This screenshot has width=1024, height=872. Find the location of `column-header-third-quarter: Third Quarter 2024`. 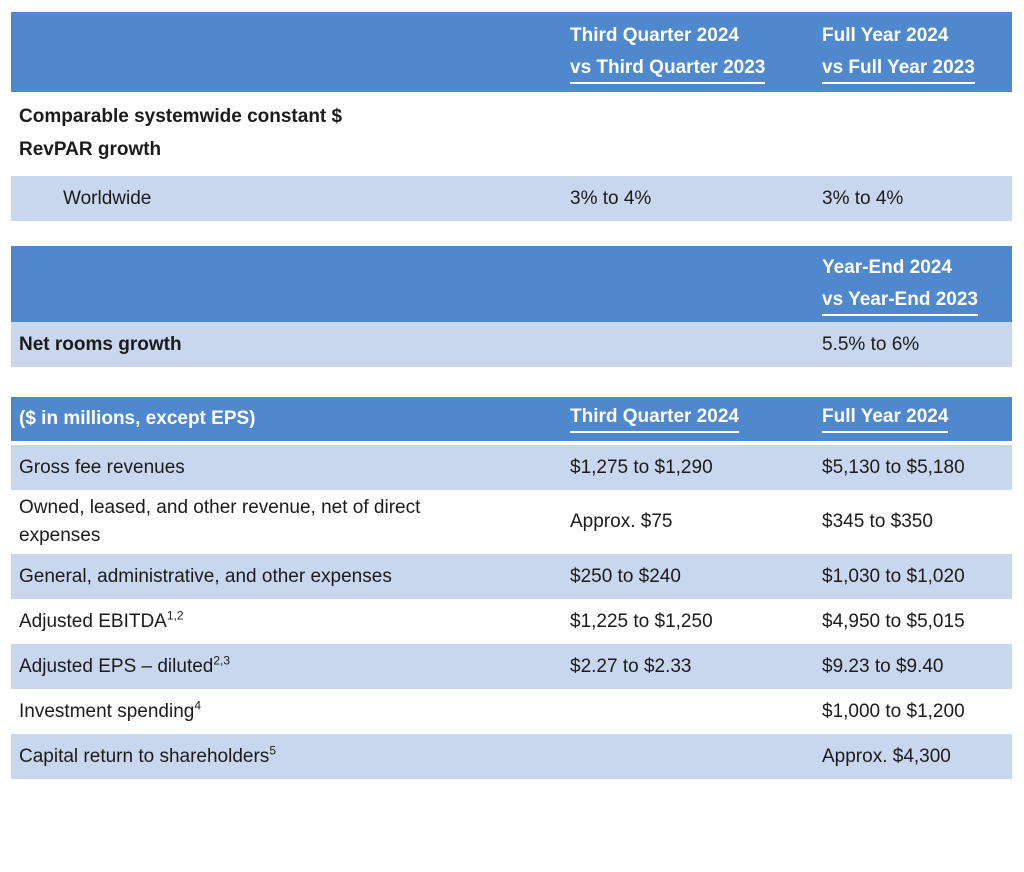

column-header-third-quarter: Third Quarter 2024 is located at coordinates (654, 419).